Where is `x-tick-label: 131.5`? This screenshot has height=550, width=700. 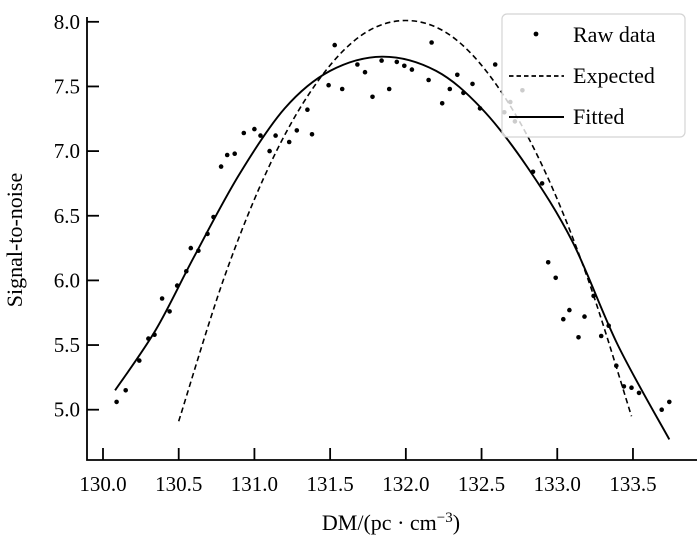
x-tick-label: 131.5 is located at coordinates (330, 484).